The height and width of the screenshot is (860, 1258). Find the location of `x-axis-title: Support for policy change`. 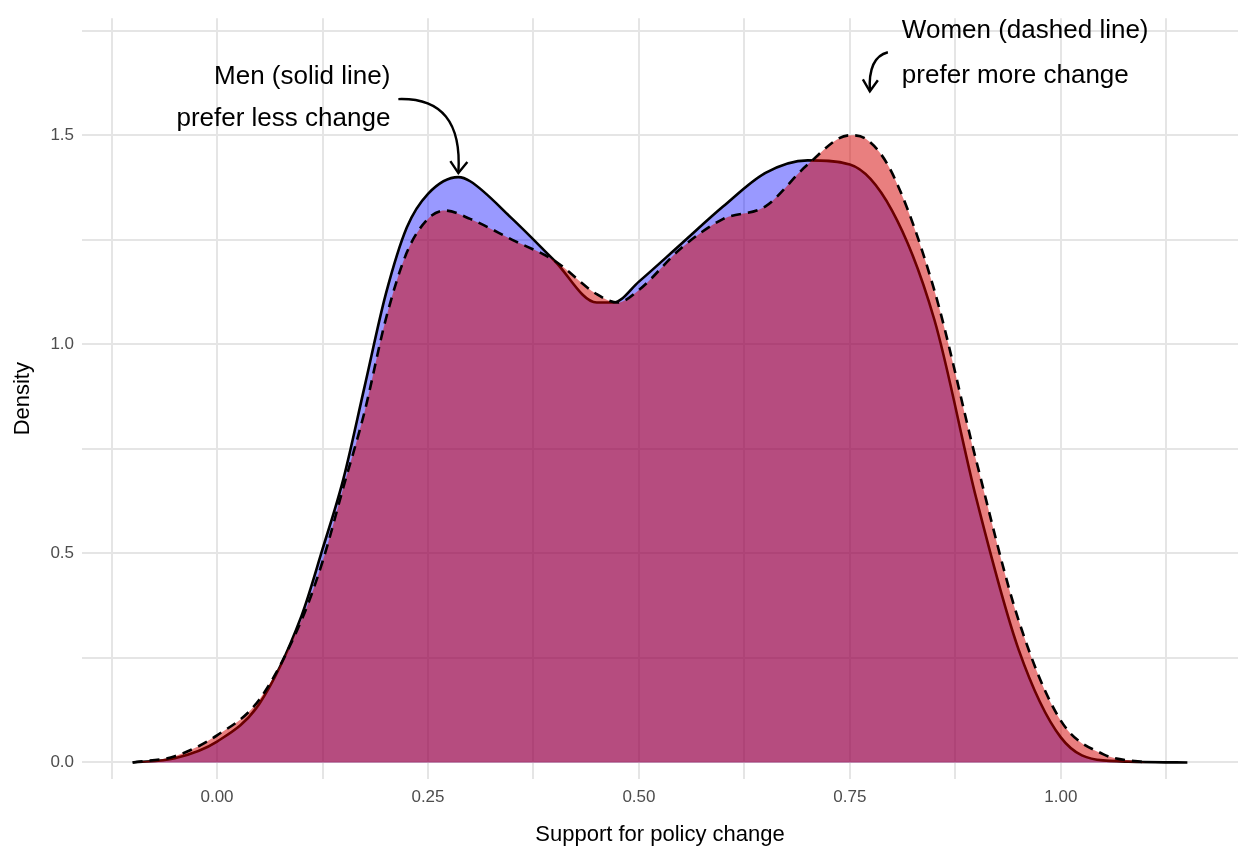

x-axis-title: Support for policy change is located at coordinates (660, 833).